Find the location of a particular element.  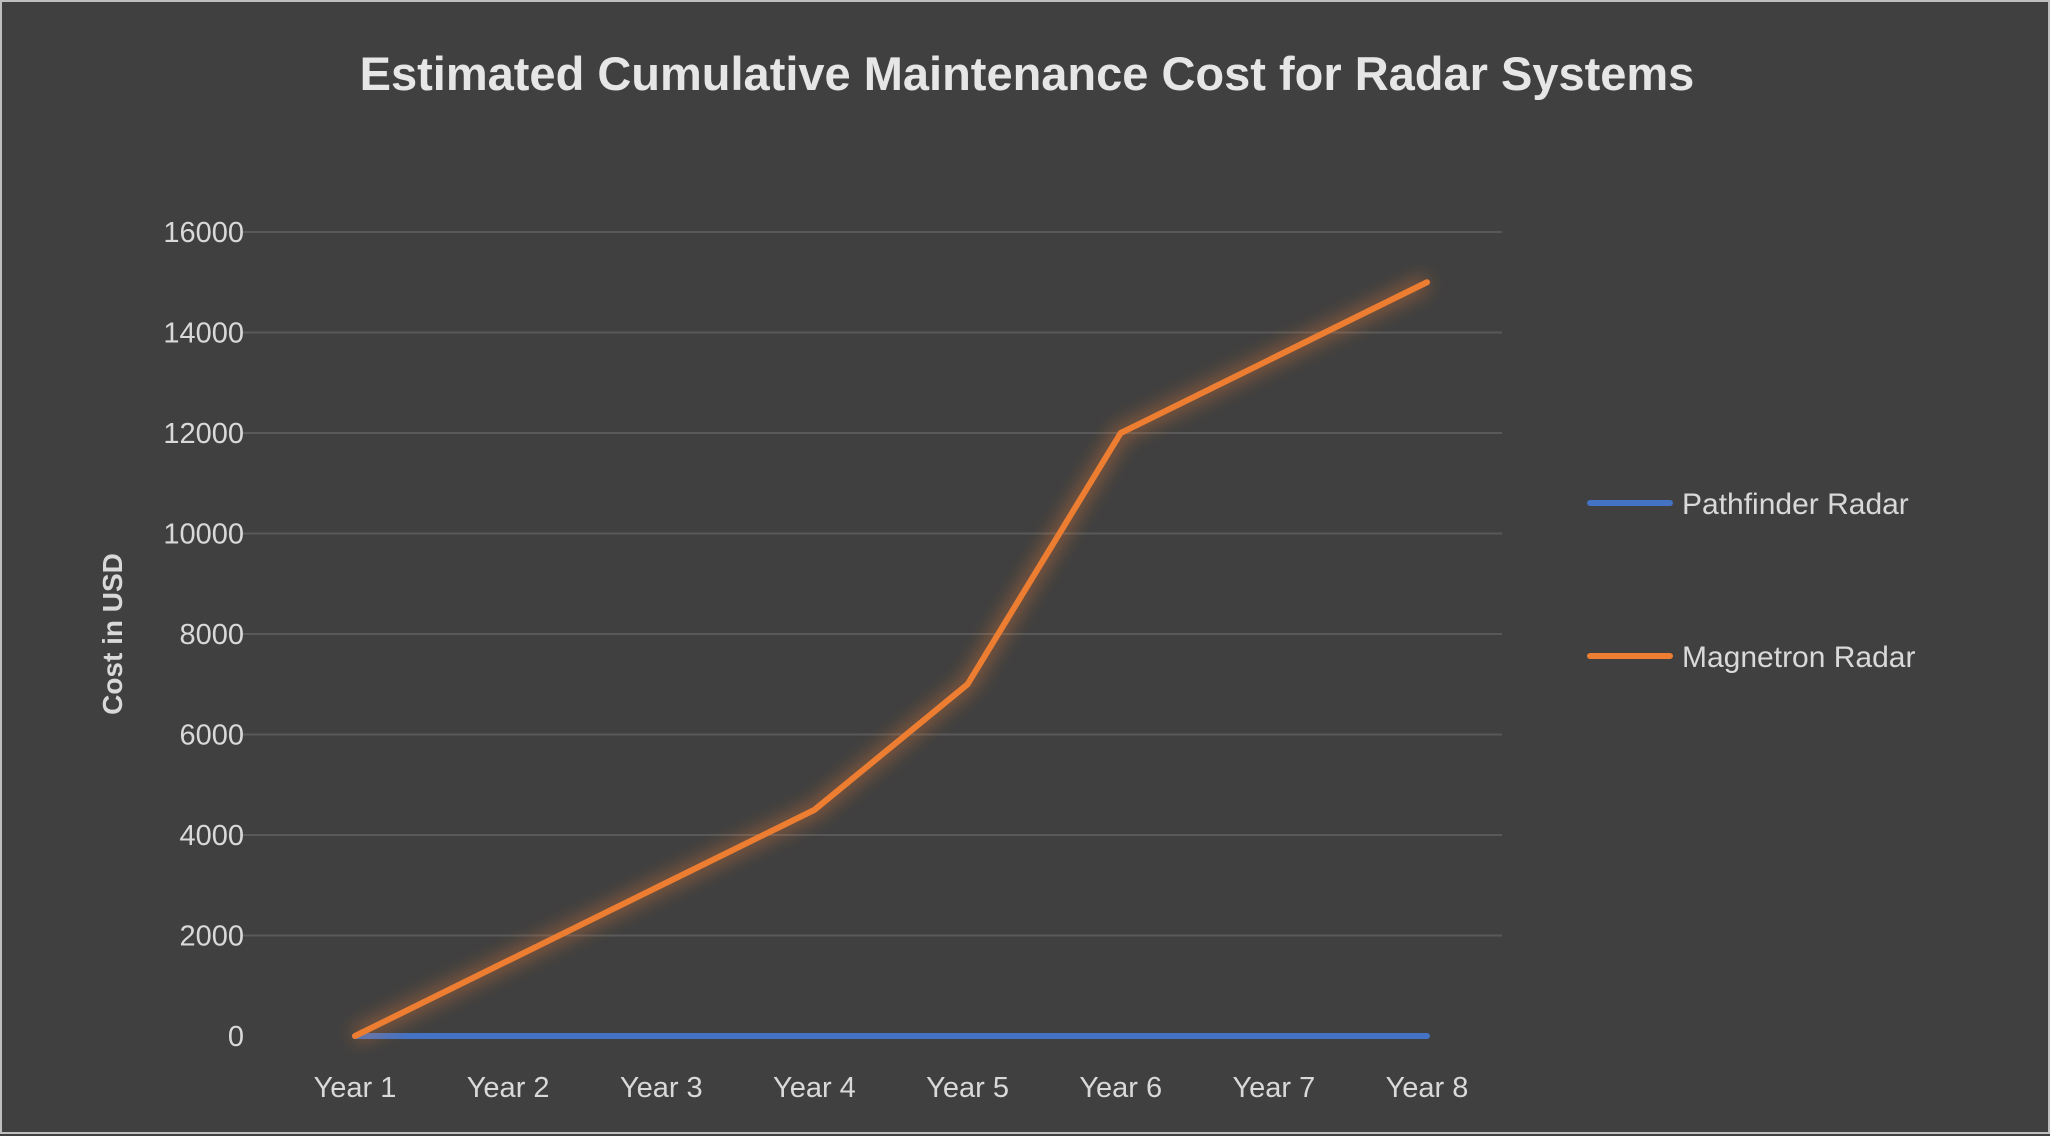

legend: Pathfinder Radar Magnetron Radar is located at coordinates (1752, 581).